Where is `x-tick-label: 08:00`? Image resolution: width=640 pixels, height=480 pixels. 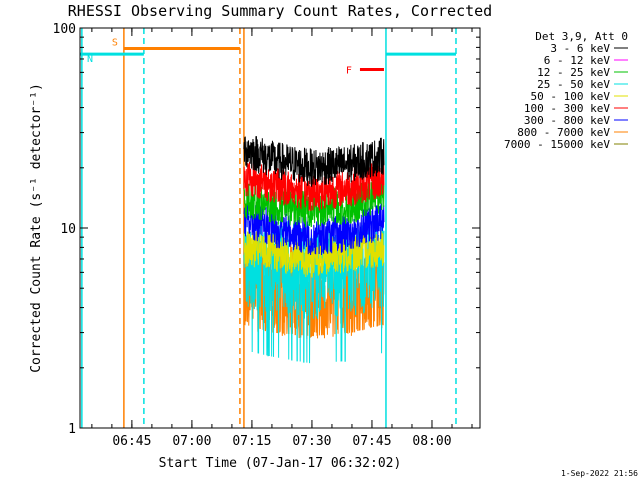
x-tick-label: 08:00 is located at coordinates (431, 441).